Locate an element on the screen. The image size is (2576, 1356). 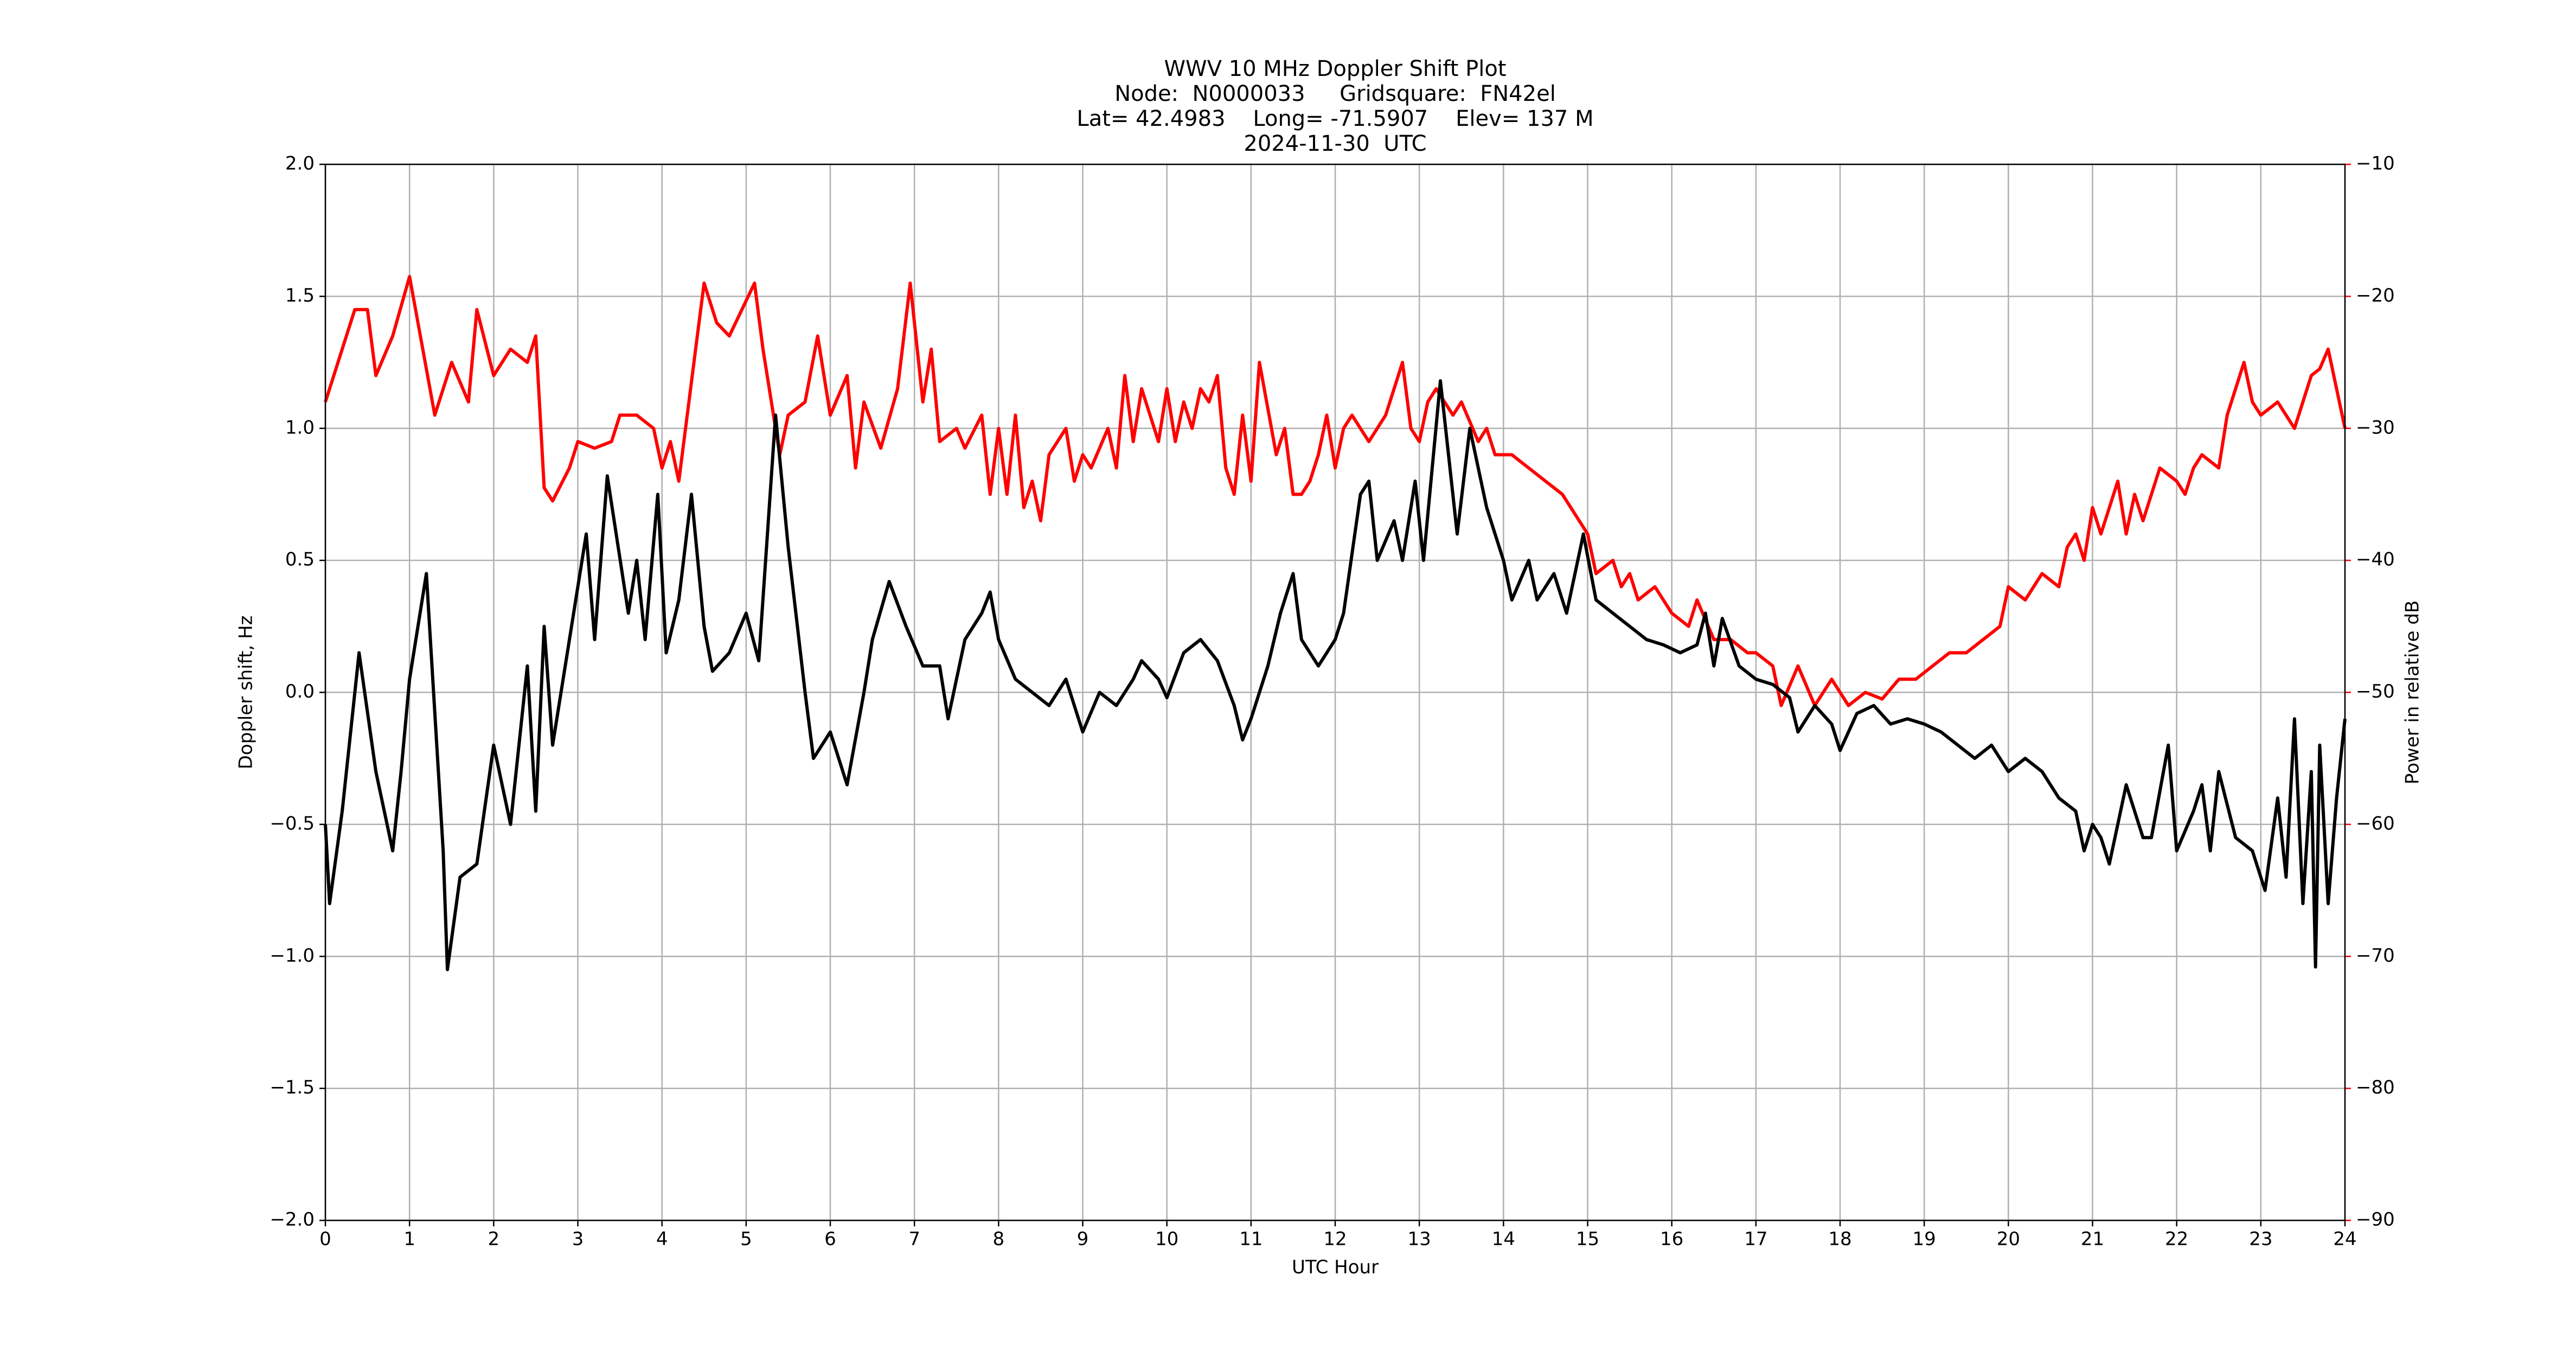
y-tick-label: −1.0 is located at coordinates (292, 956).